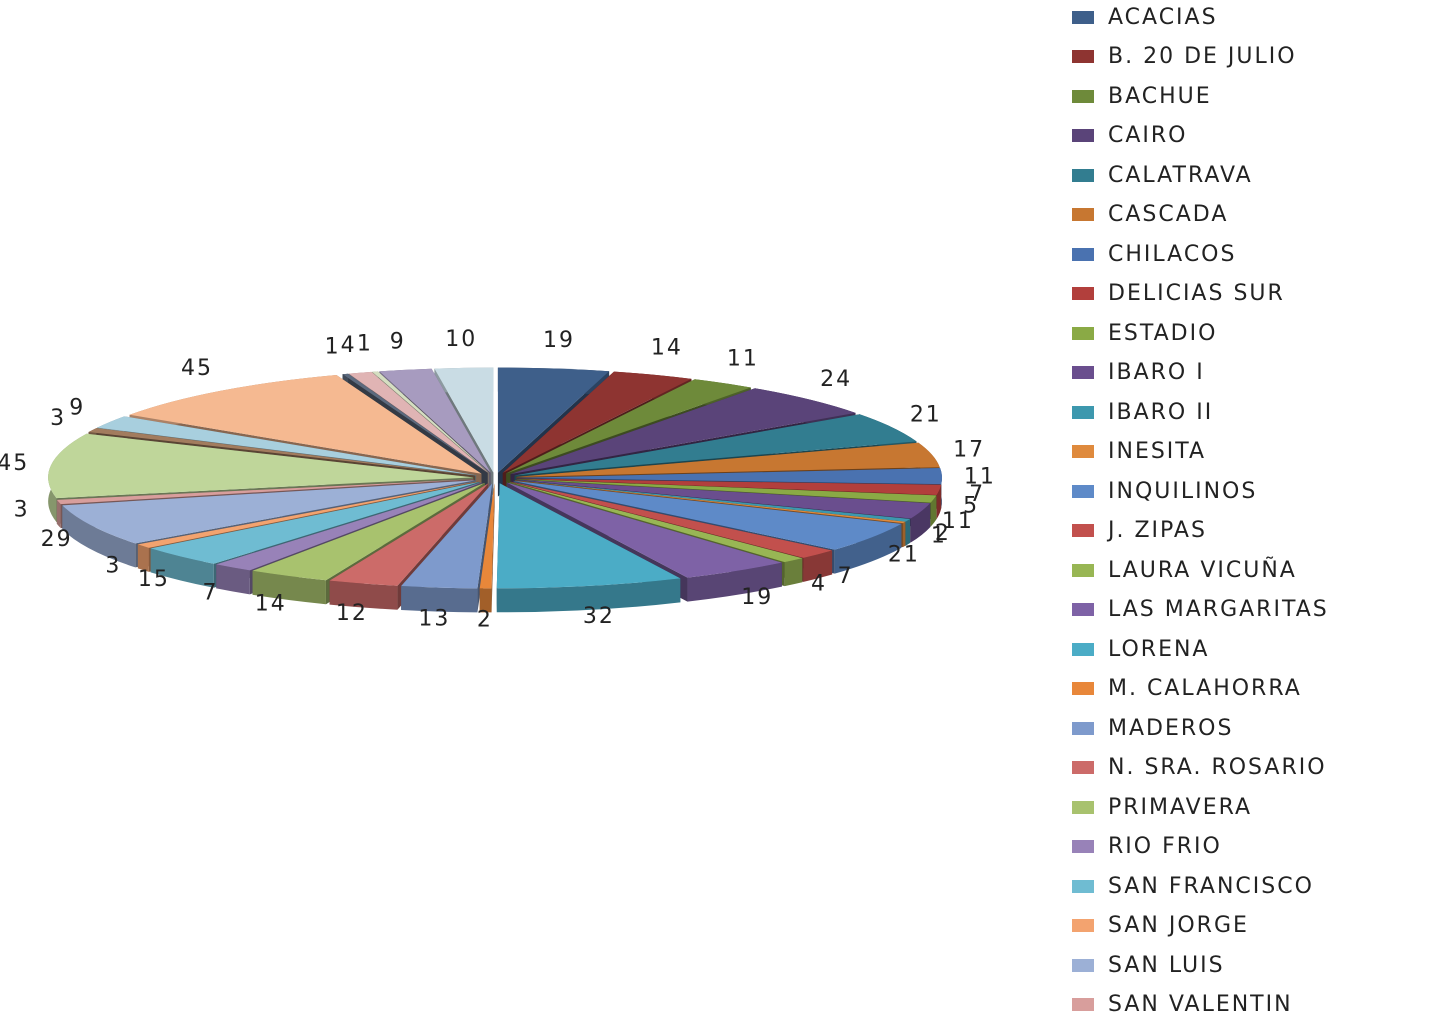 The image size is (1432, 1020). What do you see at coordinates (1161, 412) in the screenshot?
I see `legend-label: IBARO II` at bounding box center [1161, 412].